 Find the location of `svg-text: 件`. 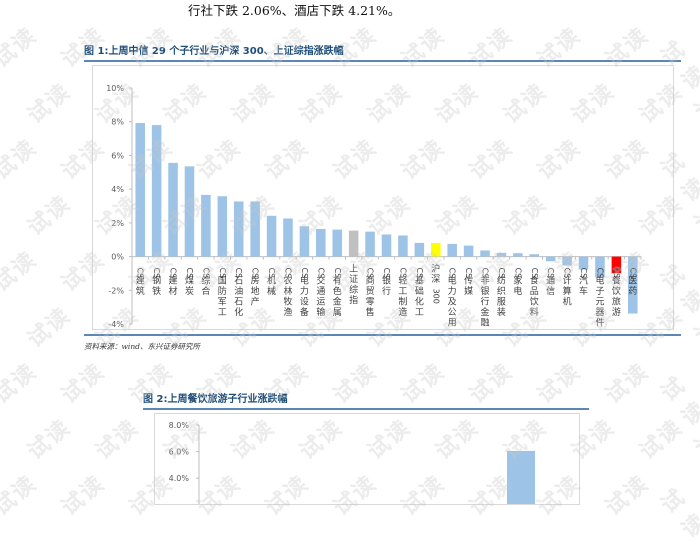

svg-text: 件 is located at coordinates (599, 323).